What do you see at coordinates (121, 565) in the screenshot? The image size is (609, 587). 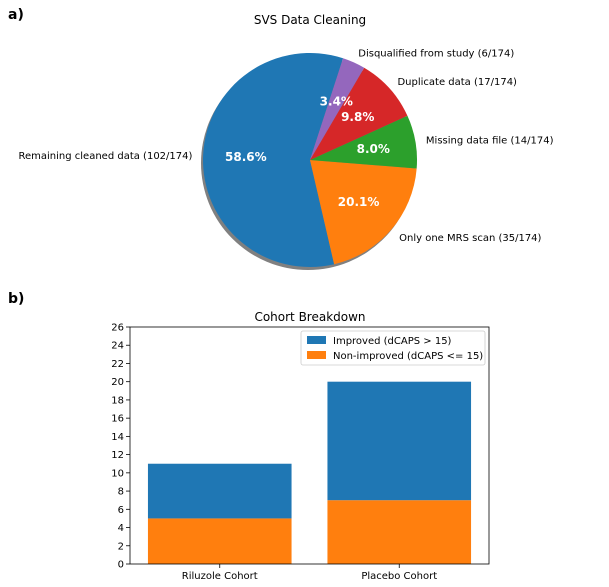 I see `y-tick-label: 0` at bounding box center [121, 565].